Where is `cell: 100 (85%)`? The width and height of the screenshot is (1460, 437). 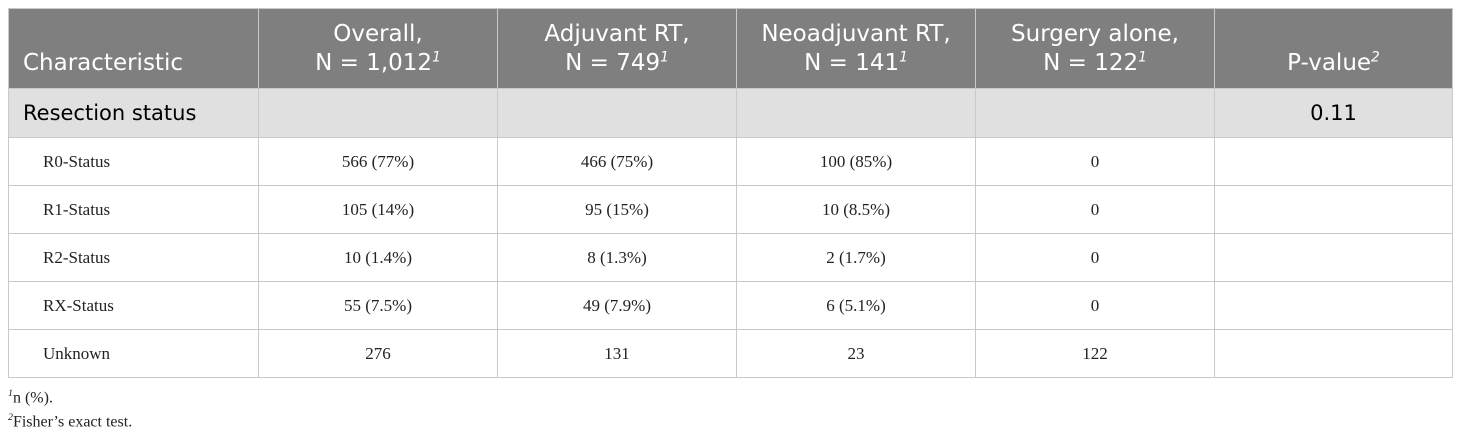
cell: 100 (85%) is located at coordinates (856, 161).